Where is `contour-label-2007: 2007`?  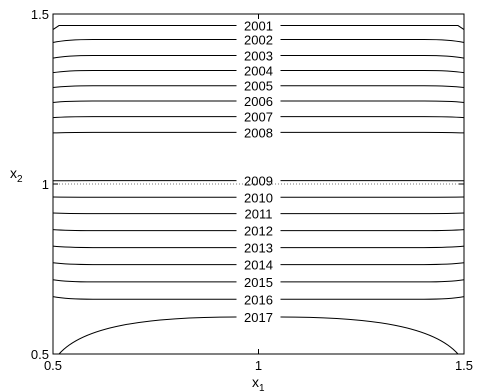
contour-label-2007: 2007 is located at coordinates (258, 117).